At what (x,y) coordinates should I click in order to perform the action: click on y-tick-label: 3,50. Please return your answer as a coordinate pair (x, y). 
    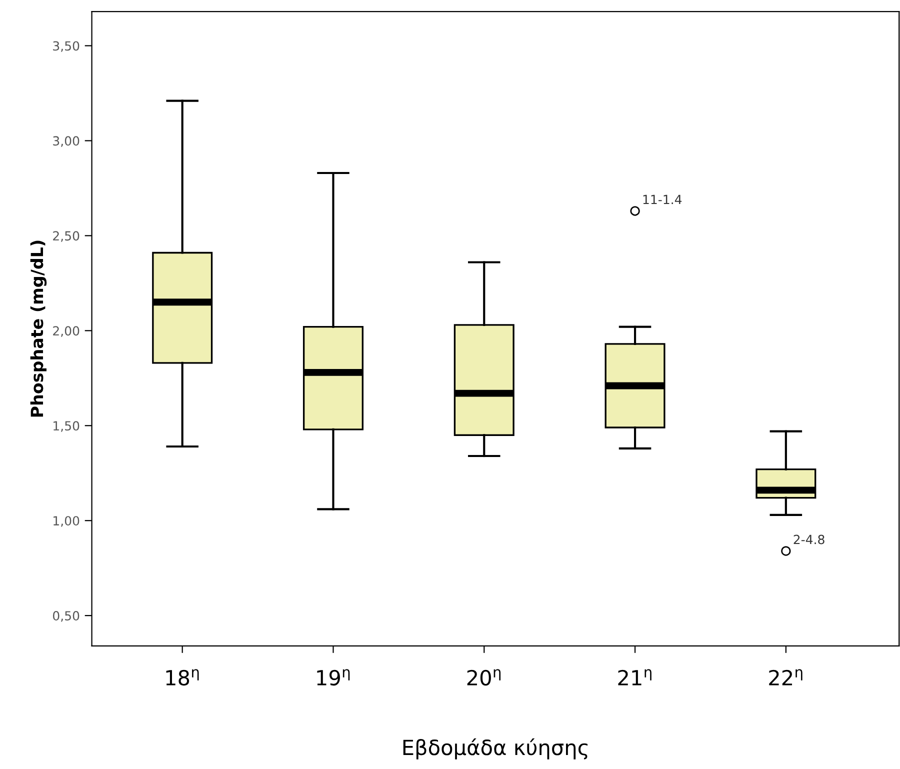
    Looking at the image, I should click on (66, 46).